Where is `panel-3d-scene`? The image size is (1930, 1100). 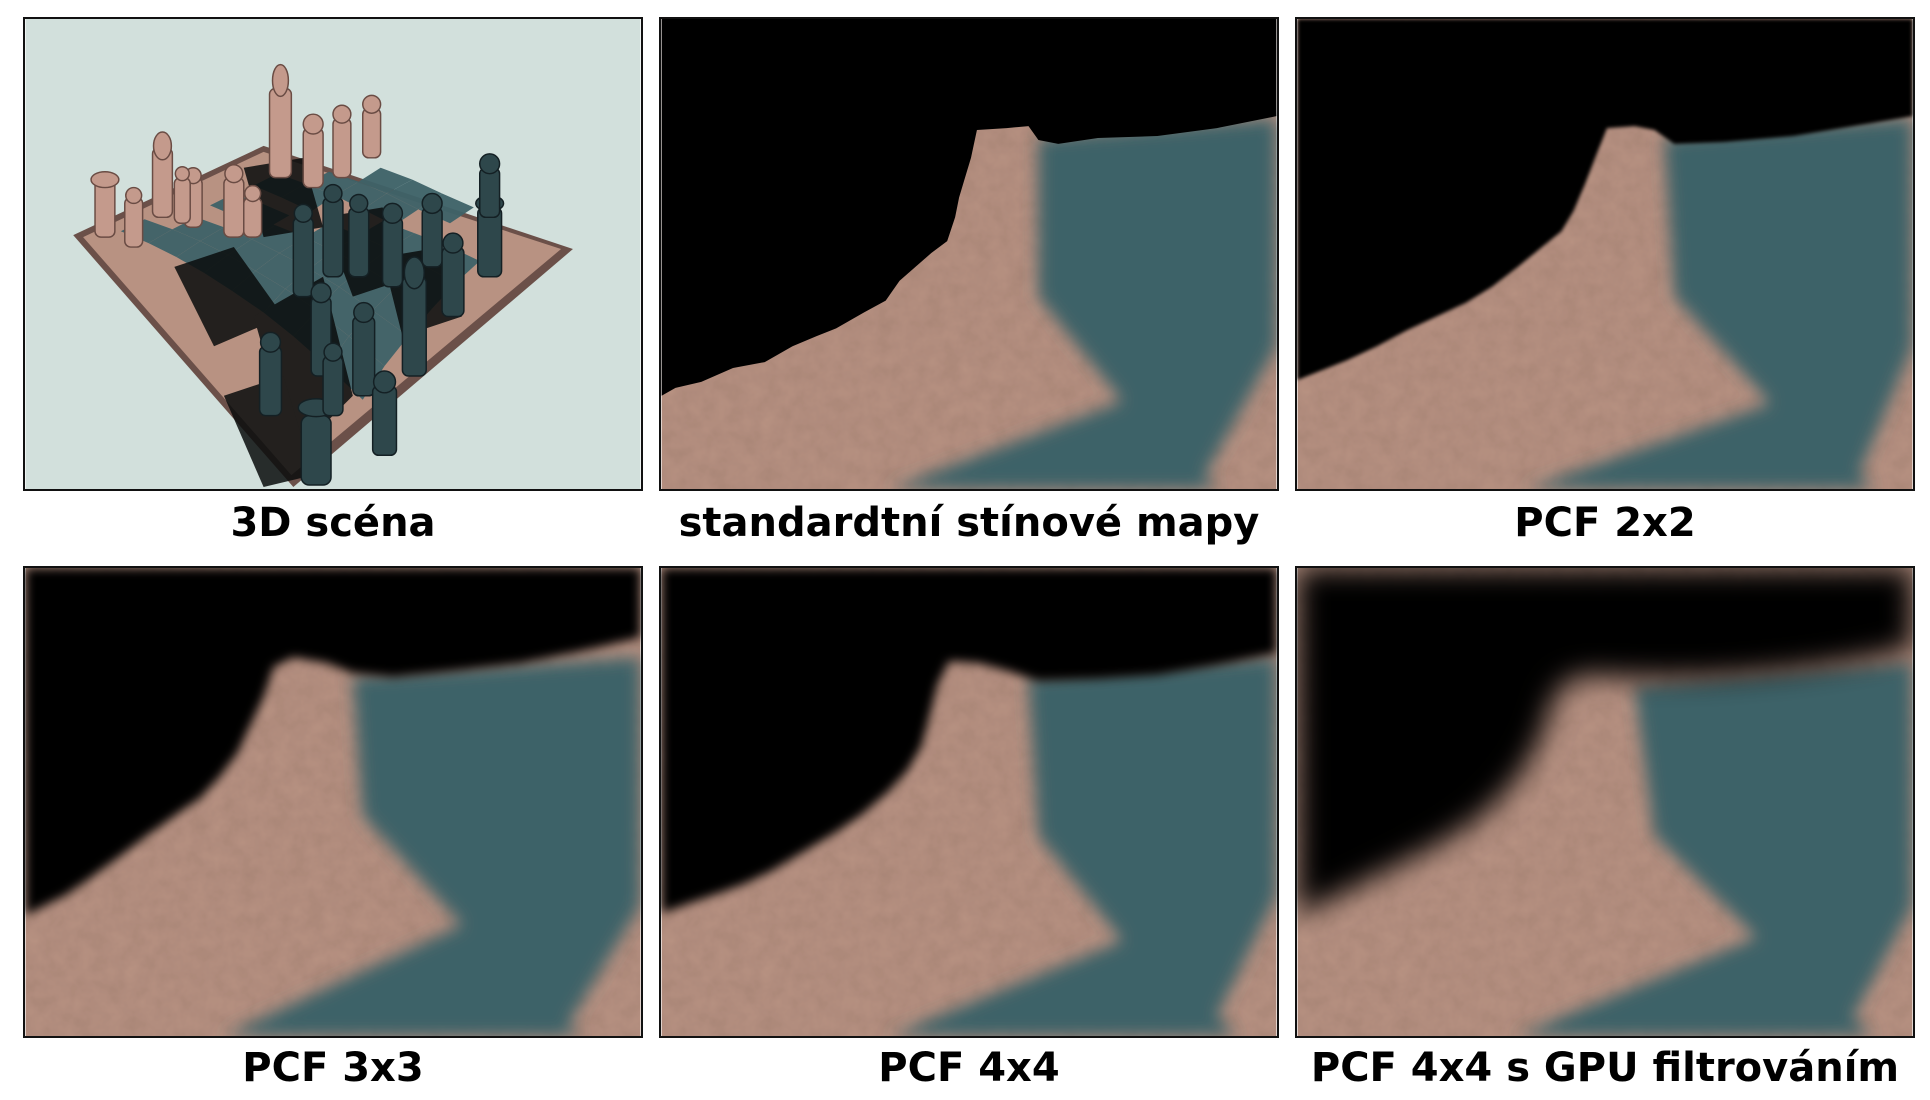
panel-3d-scene is located at coordinates (333, 254).